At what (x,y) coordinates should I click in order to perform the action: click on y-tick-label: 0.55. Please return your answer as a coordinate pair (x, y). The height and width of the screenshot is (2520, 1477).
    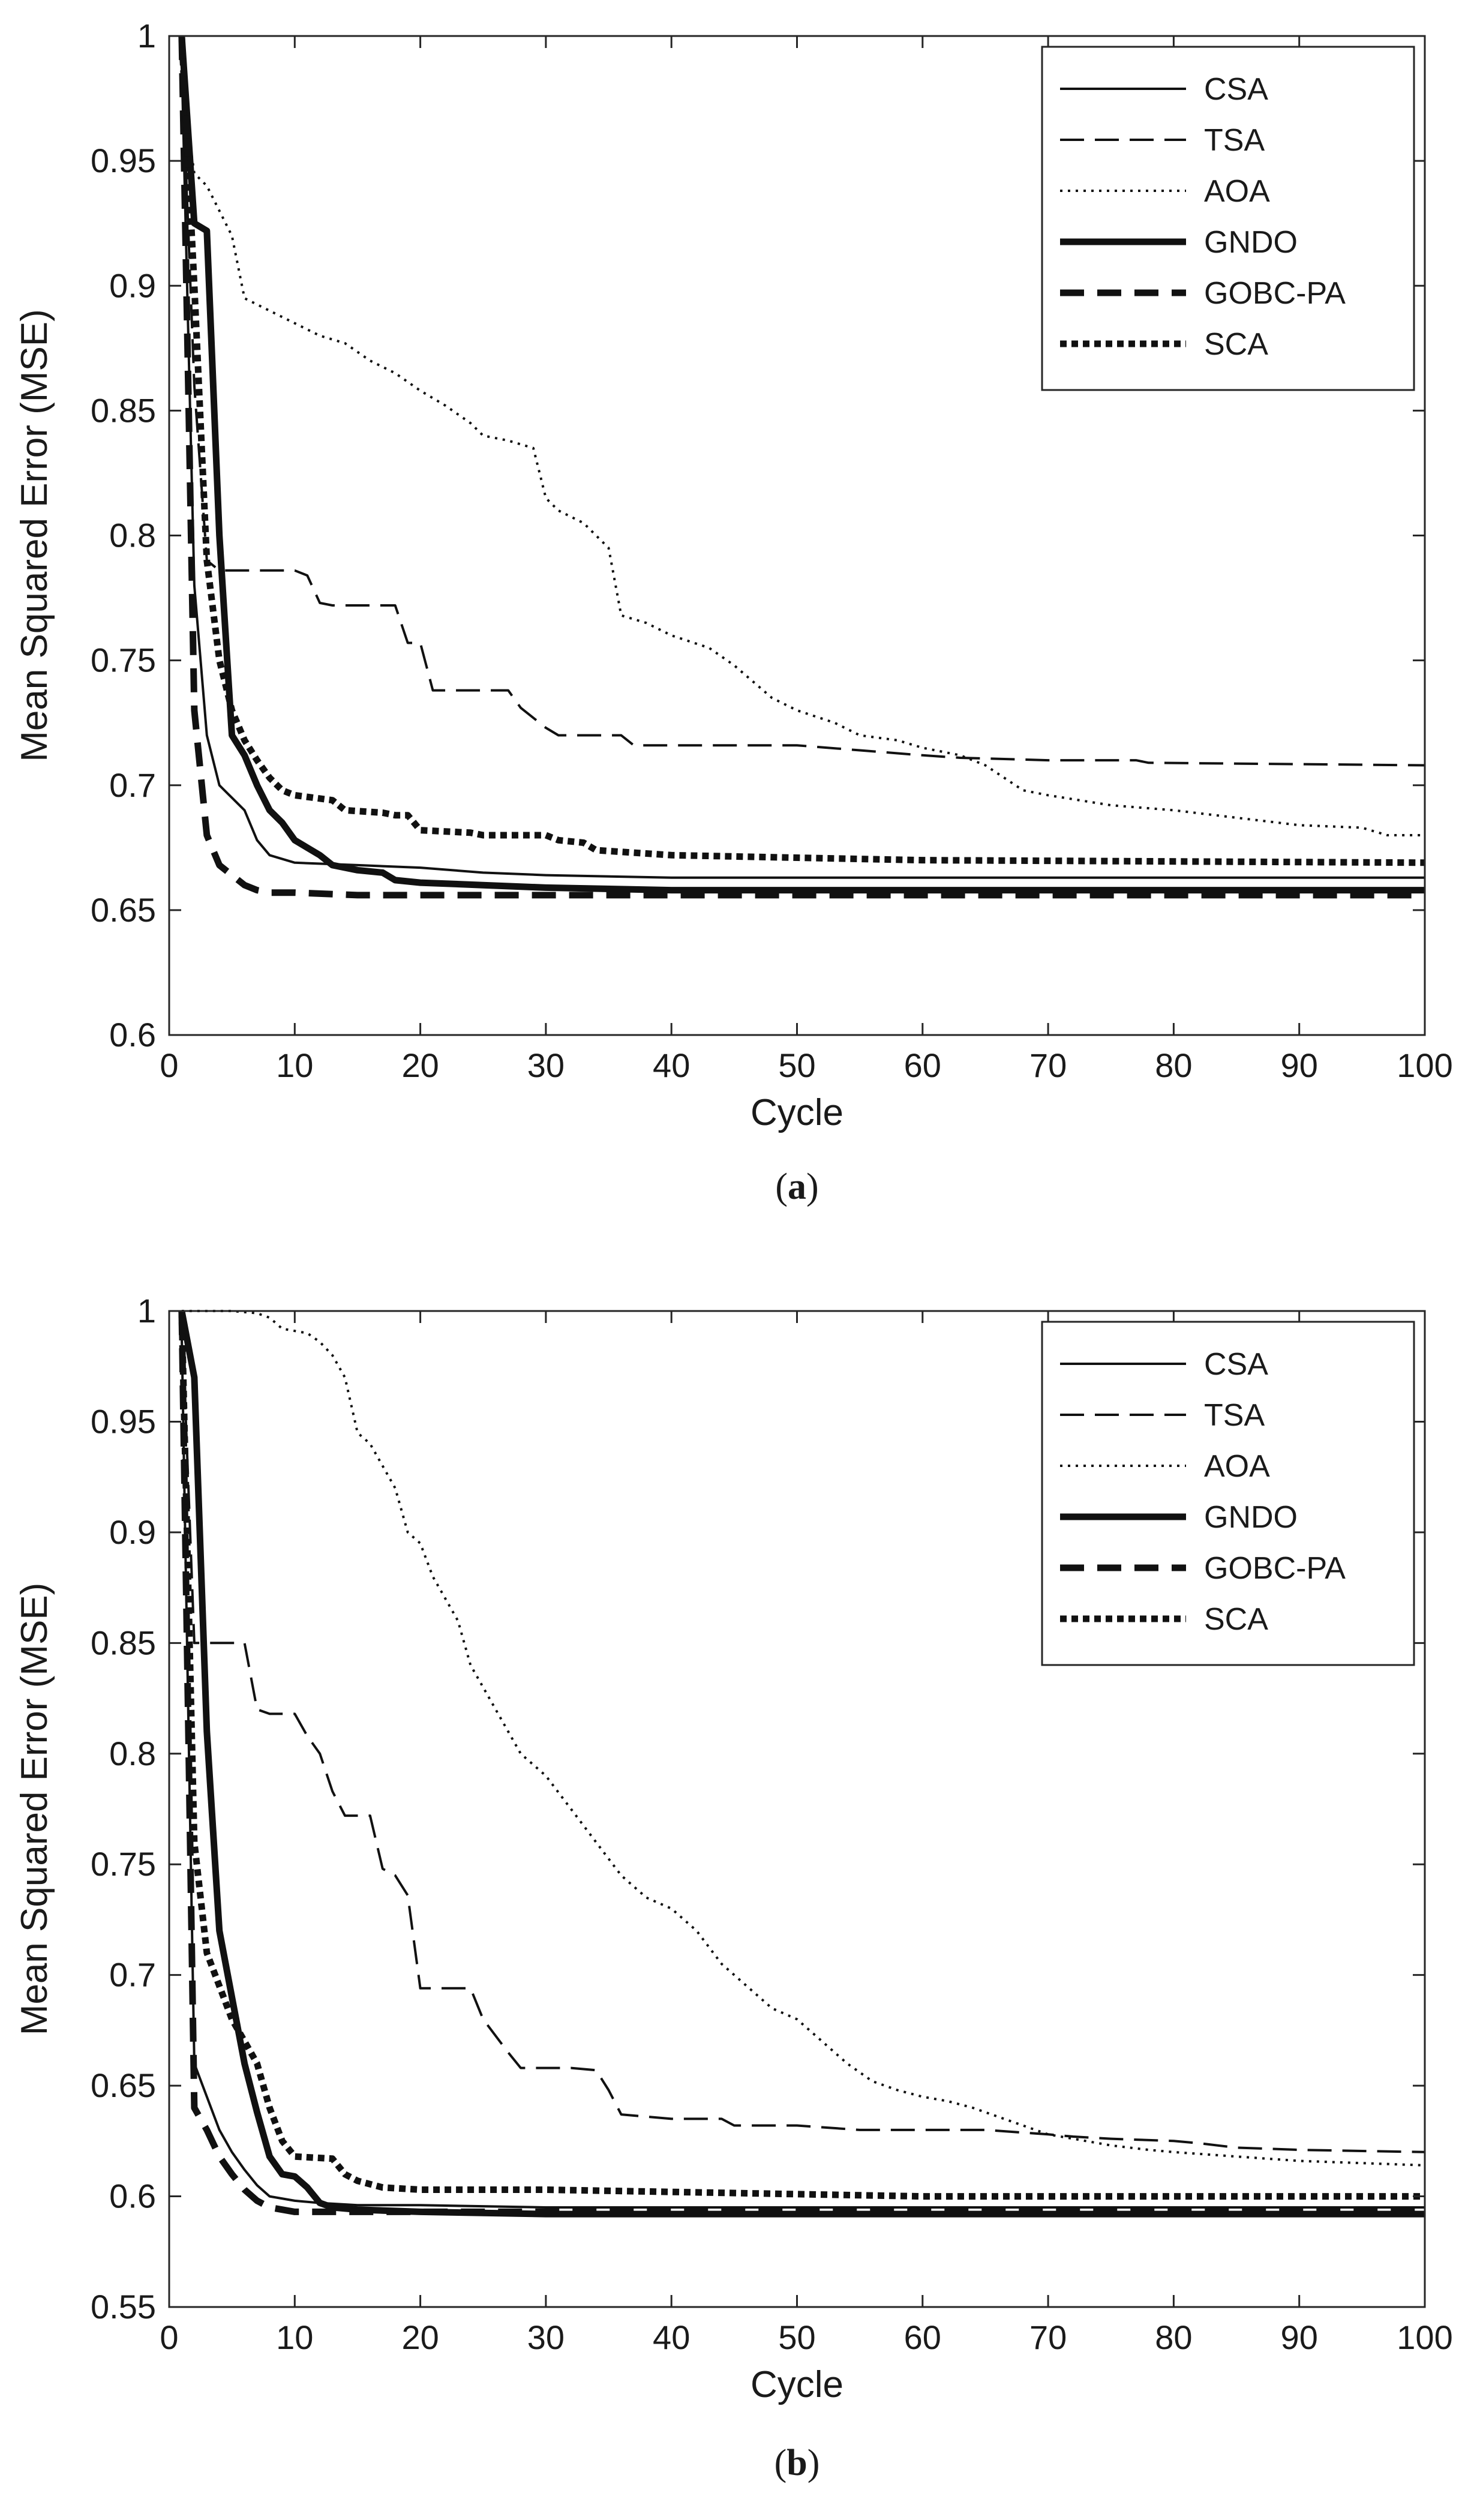
    Looking at the image, I should click on (124, 2307).